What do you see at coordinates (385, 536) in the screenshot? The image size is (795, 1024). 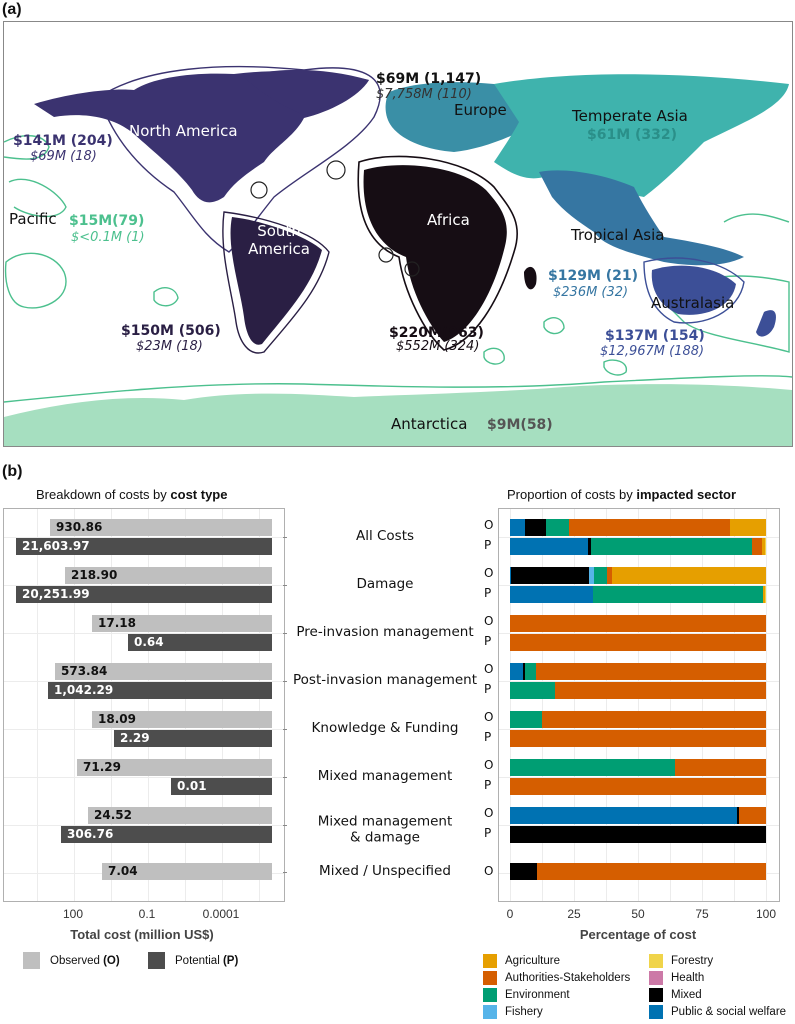 I see `category-all-costs: All Costs` at bounding box center [385, 536].